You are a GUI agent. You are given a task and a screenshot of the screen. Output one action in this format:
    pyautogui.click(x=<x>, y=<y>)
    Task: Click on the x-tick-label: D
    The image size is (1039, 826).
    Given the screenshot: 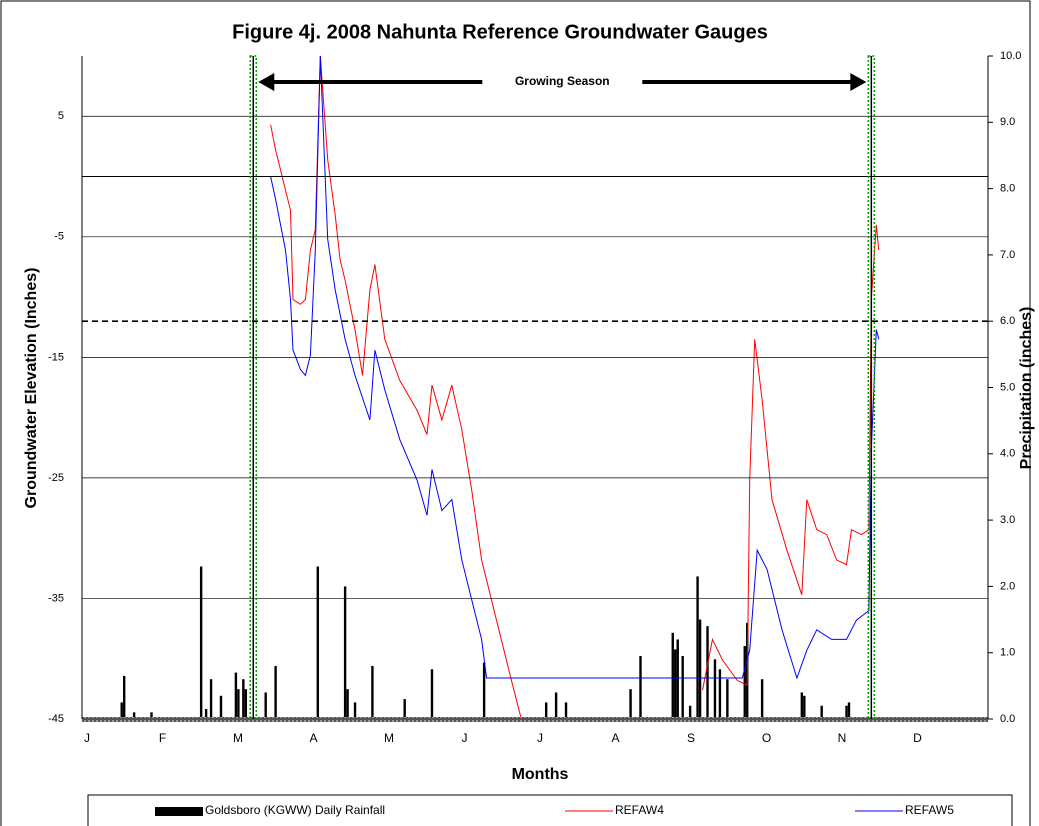 What is the action you would take?
    pyautogui.click(x=917, y=738)
    